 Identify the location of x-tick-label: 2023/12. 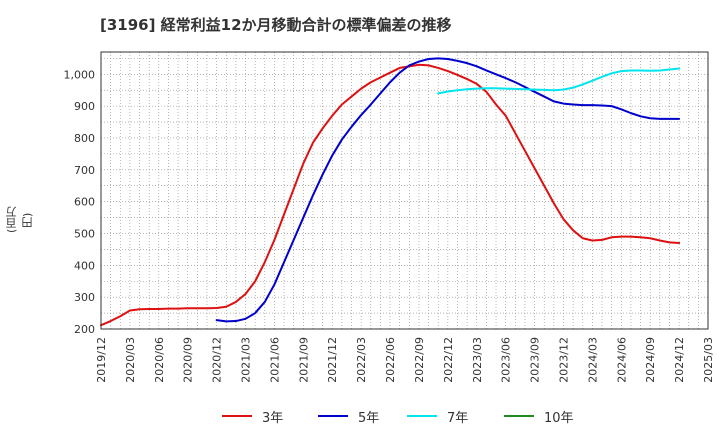
(563, 360).